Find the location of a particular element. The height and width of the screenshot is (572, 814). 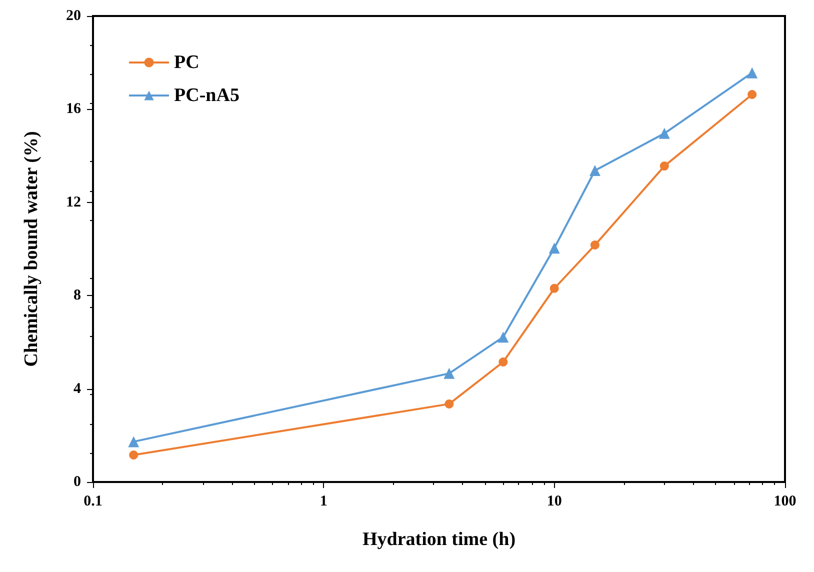

y-tick-label: 12 is located at coordinates (73, 202).